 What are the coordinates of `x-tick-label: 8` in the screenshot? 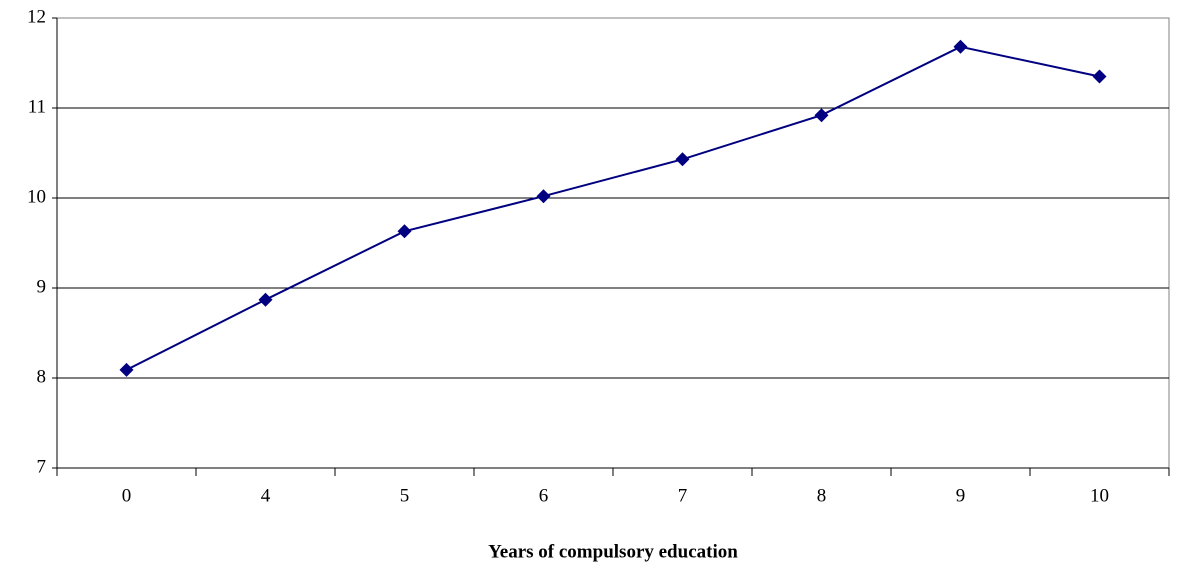 It's located at (822, 495).